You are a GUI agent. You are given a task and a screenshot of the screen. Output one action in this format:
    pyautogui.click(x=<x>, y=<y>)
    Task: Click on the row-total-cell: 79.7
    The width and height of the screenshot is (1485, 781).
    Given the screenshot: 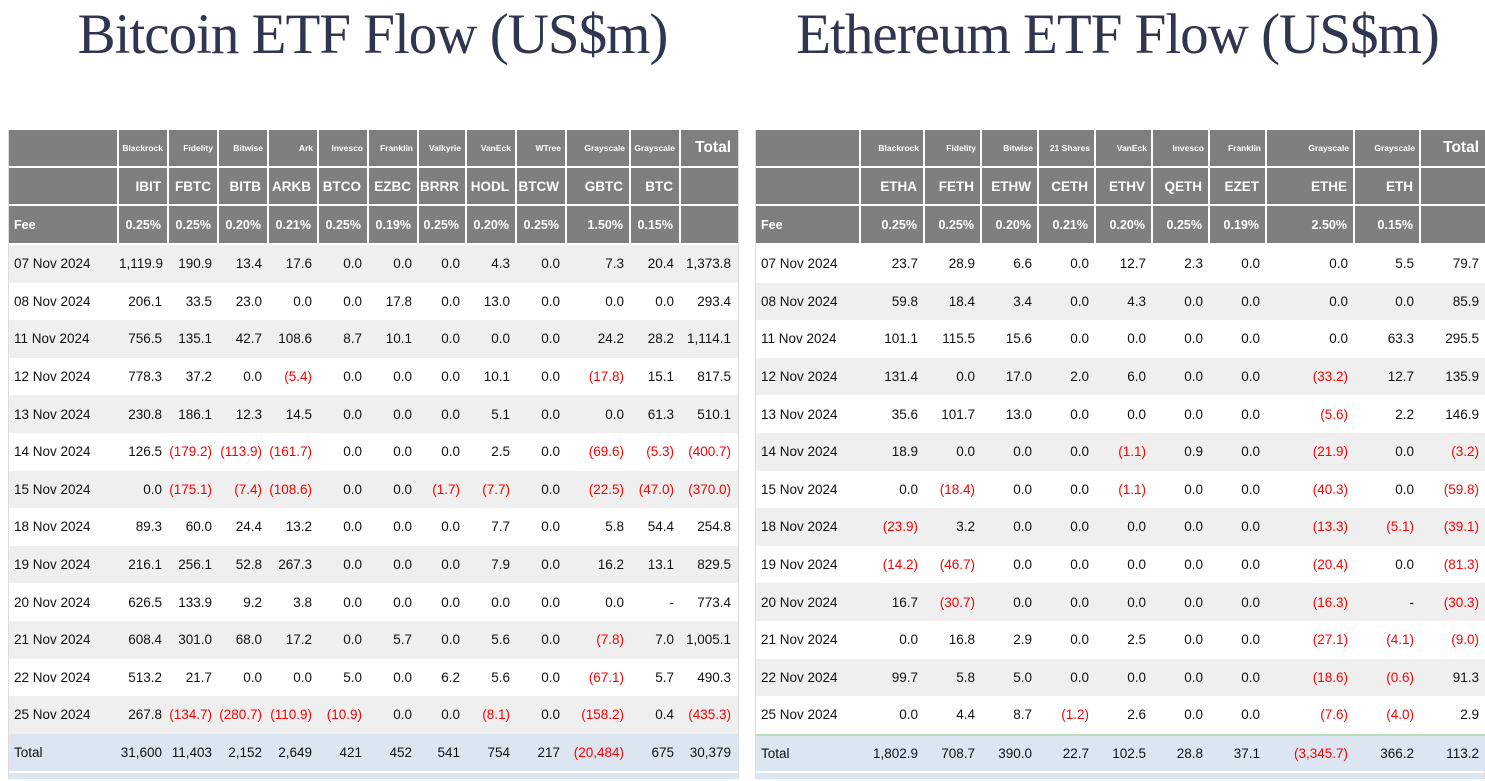 What is the action you would take?
    pyautogui.click(x=1453, y=264)
    